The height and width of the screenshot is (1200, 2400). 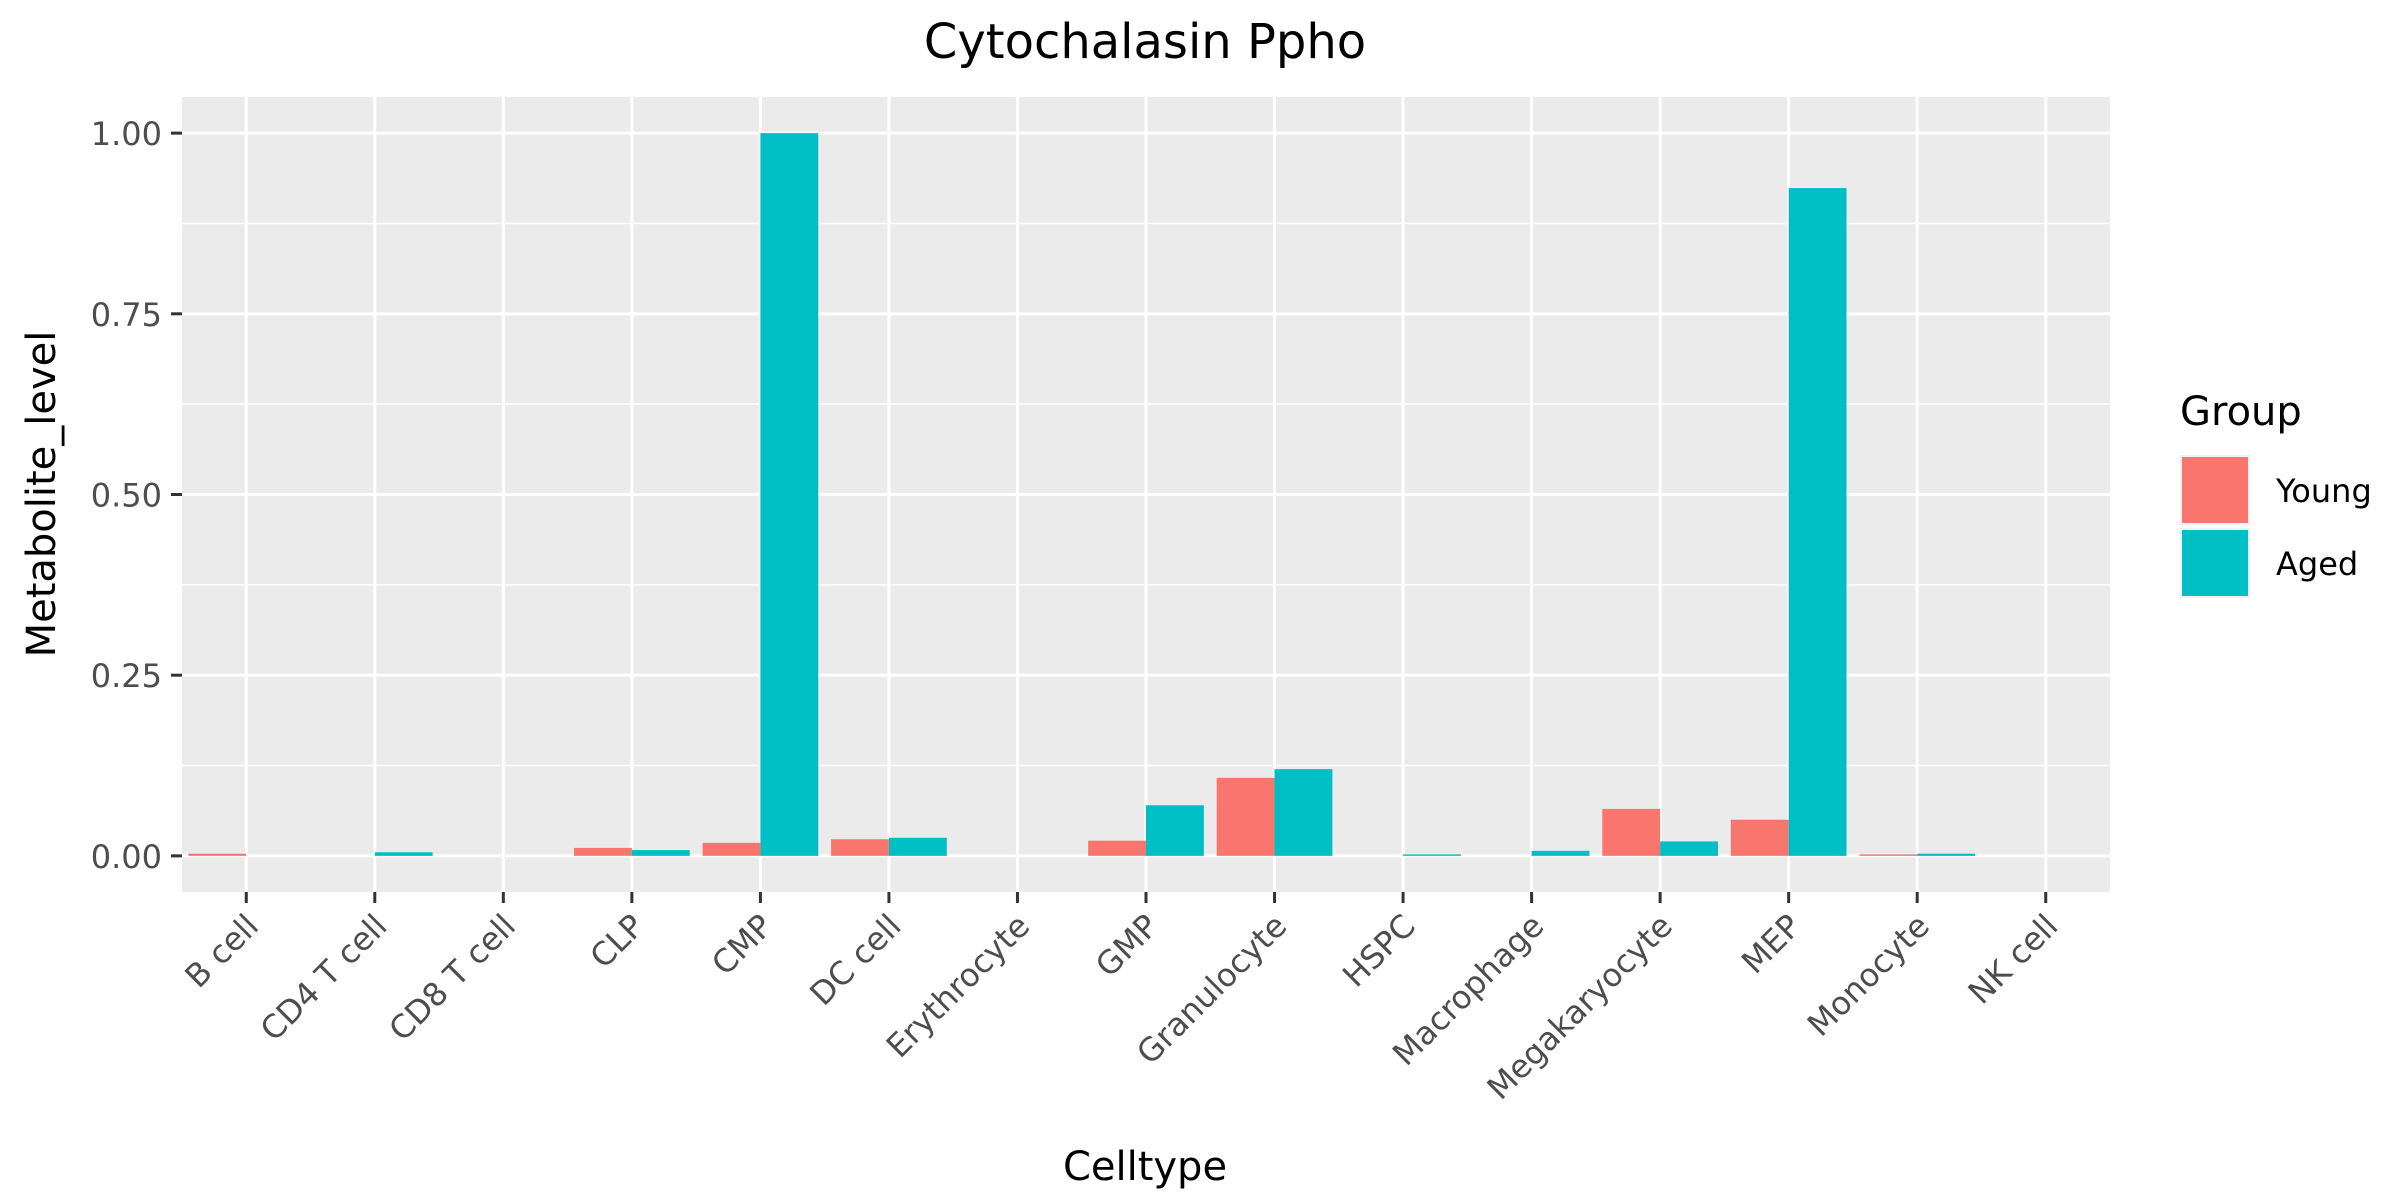 I want to click on y-tick-label: 0.75, so click(x=126, y=315).